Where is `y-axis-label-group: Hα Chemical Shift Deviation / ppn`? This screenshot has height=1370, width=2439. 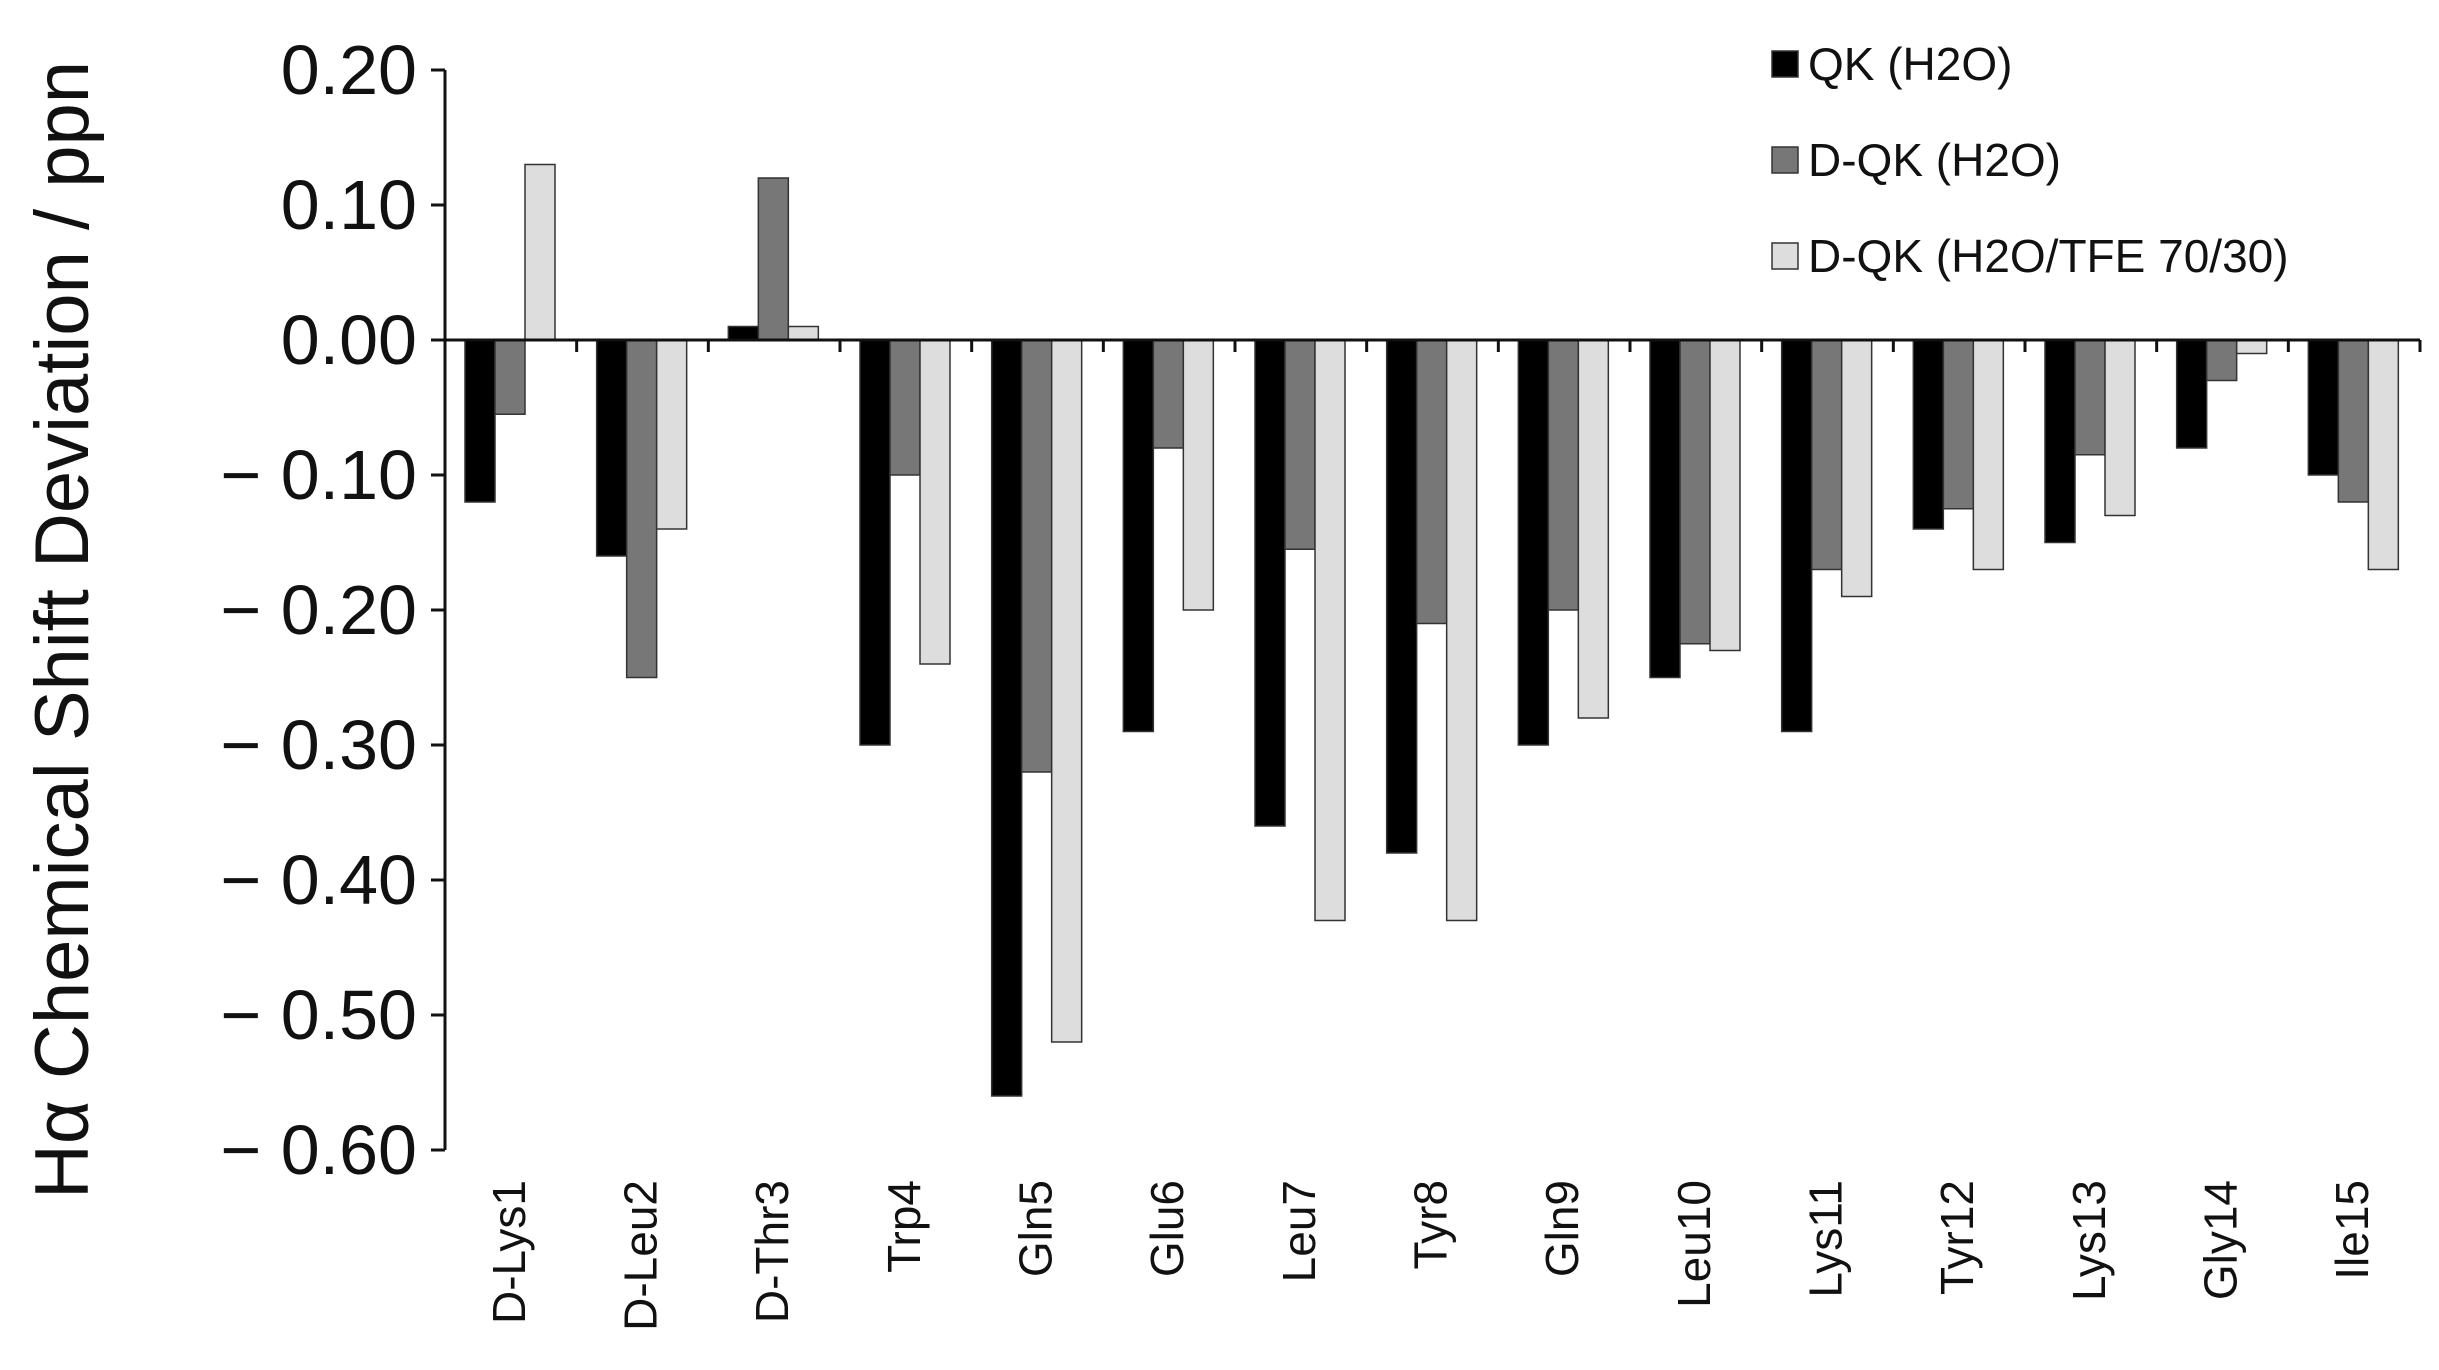 y-axis-label-group: Hα Chemical Shift Deviation / ppn is located at coordinates (62, 630).